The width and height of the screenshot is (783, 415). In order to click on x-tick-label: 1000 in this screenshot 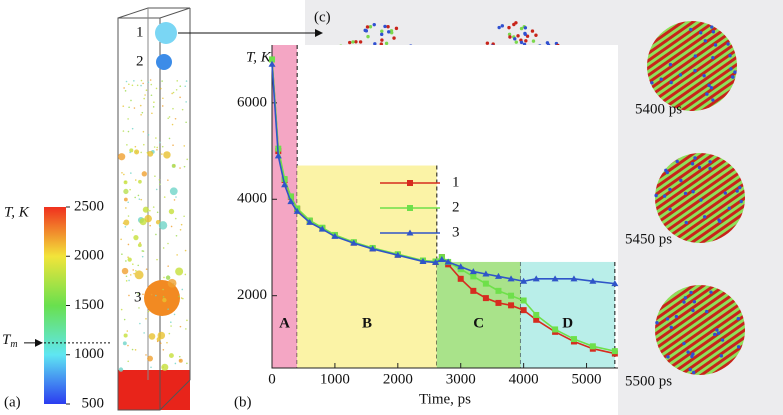, I will do `click(335, 379)`.